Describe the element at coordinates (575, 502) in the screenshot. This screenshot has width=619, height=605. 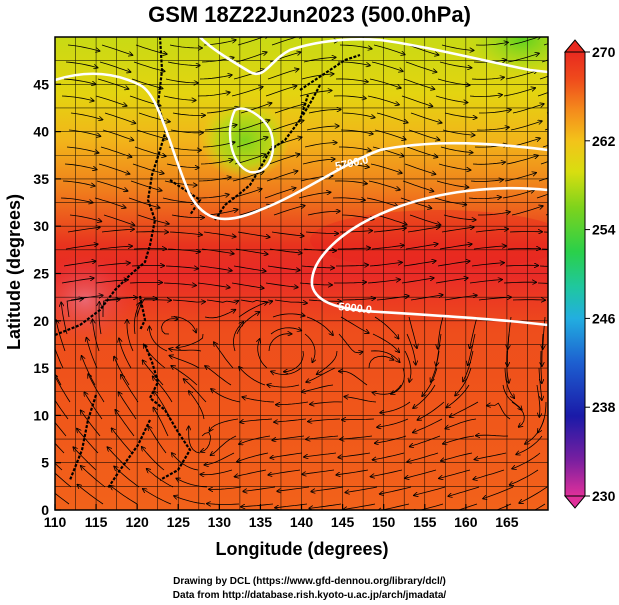
I see `colorbar-bottom-arrow` at that location.